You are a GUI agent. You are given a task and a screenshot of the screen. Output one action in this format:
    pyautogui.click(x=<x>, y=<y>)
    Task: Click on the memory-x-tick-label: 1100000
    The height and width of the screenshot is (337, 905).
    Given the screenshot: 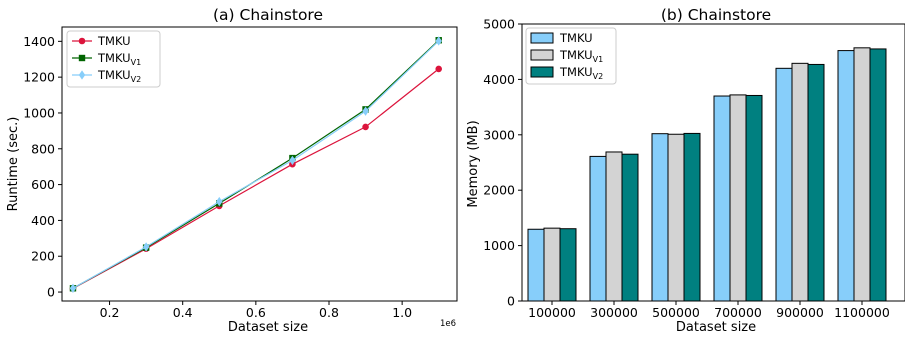 What is the action you would take?
    pyautogui.click(x=862, y=312)
    